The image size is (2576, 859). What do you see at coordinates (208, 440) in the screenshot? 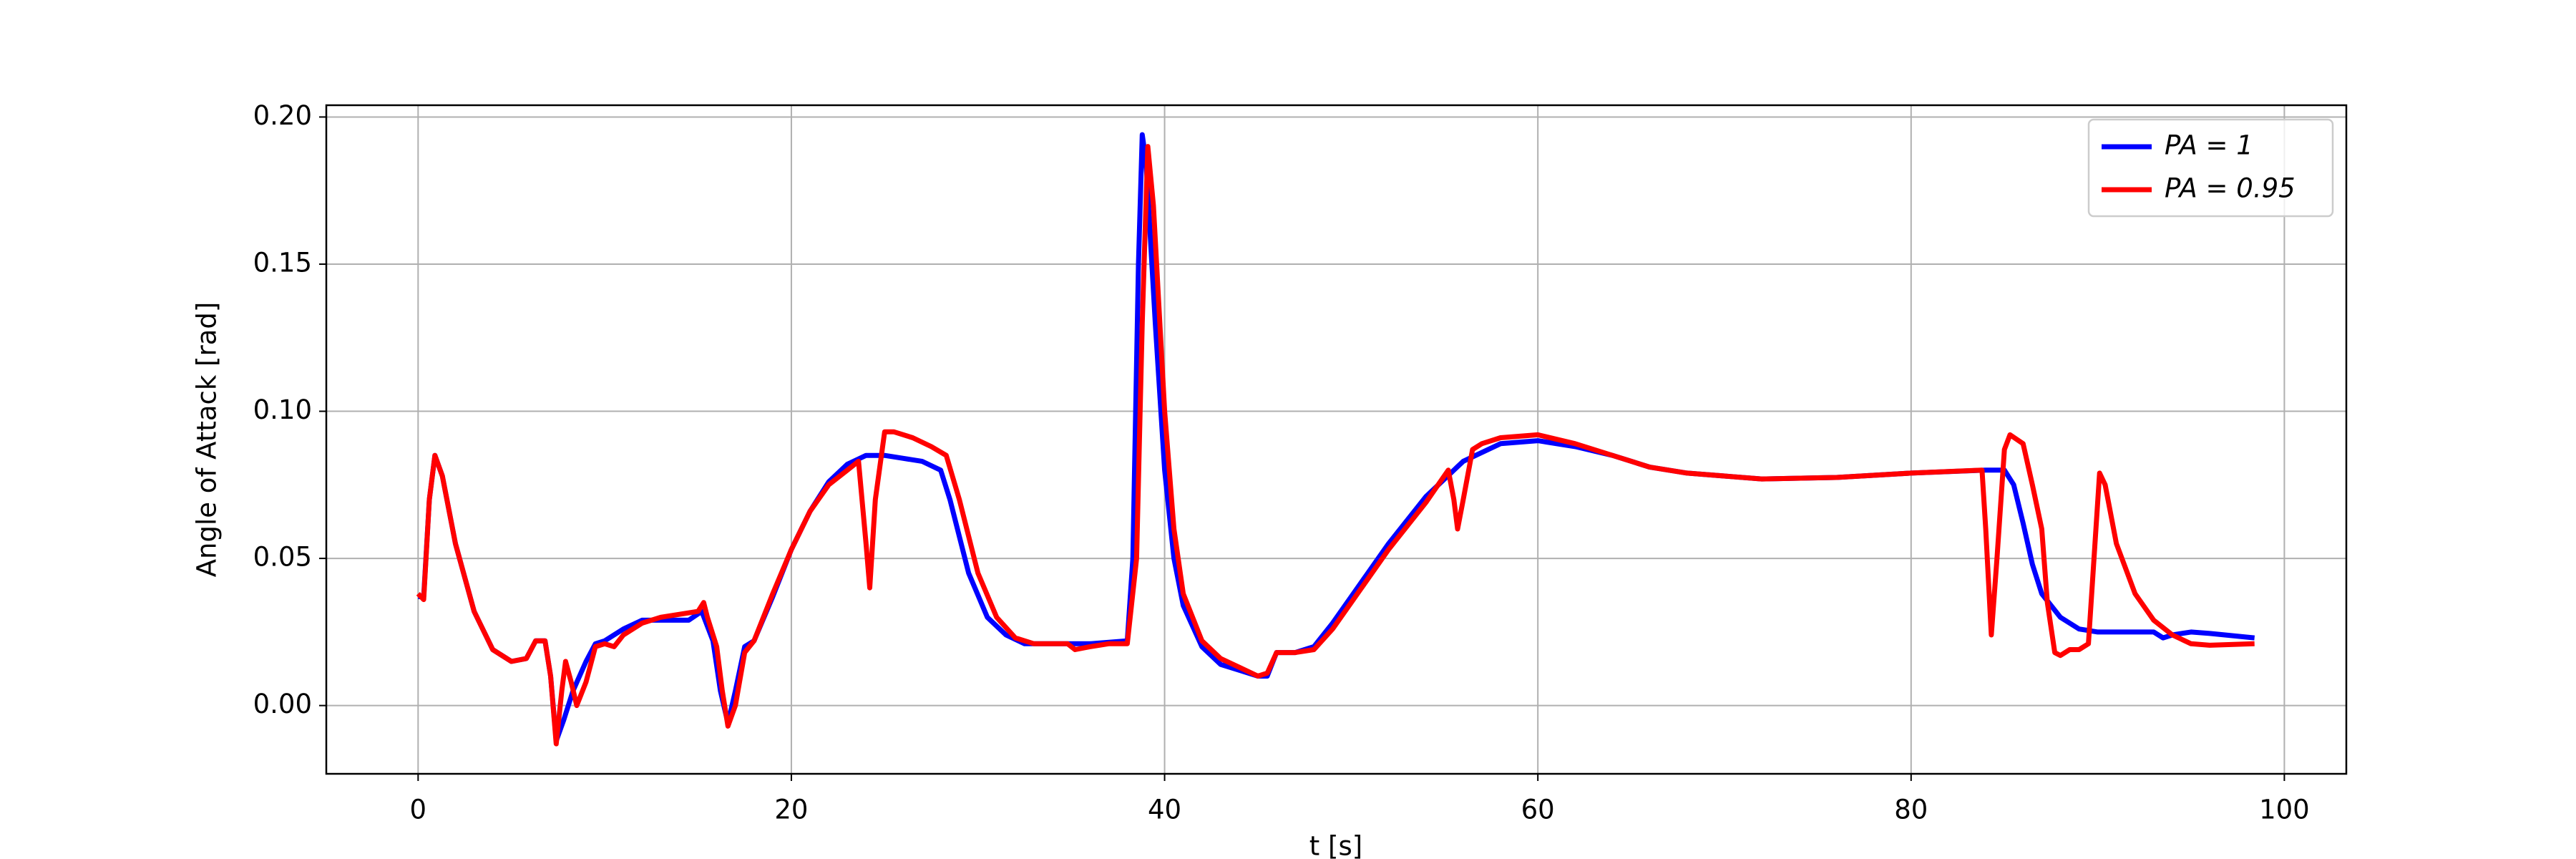
I see `y-axis-label: Angle of Attack [rad]` at bounding box center [208, 440].